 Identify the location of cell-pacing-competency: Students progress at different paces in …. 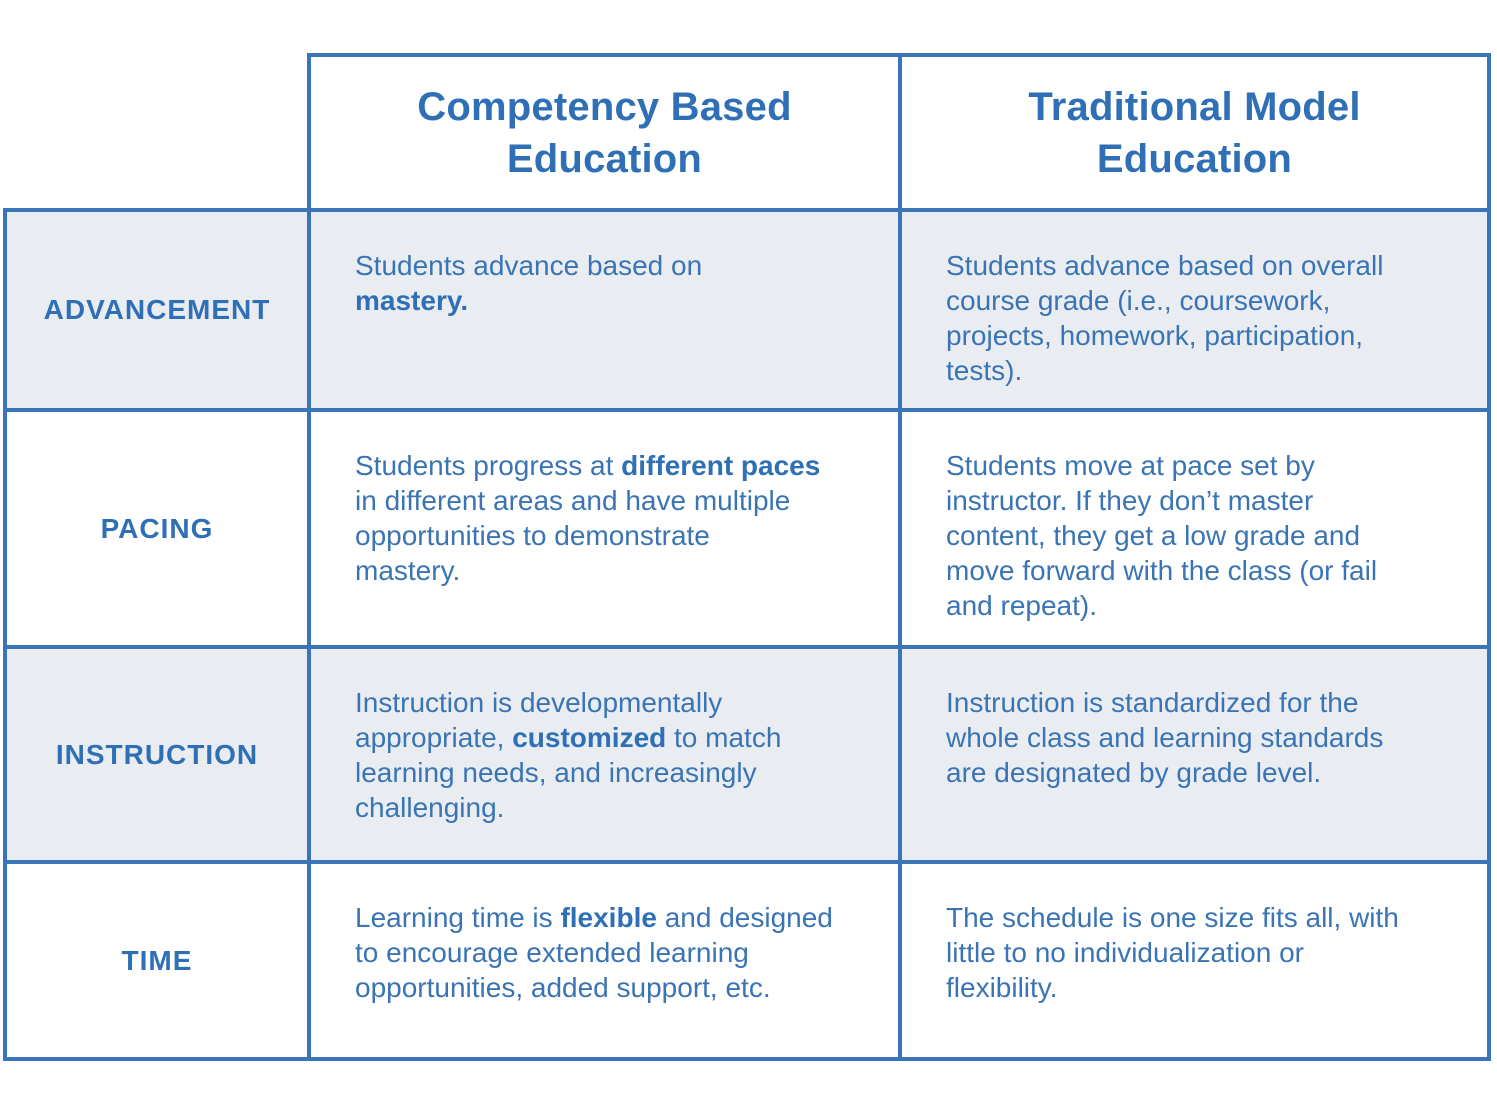
(602, 526).